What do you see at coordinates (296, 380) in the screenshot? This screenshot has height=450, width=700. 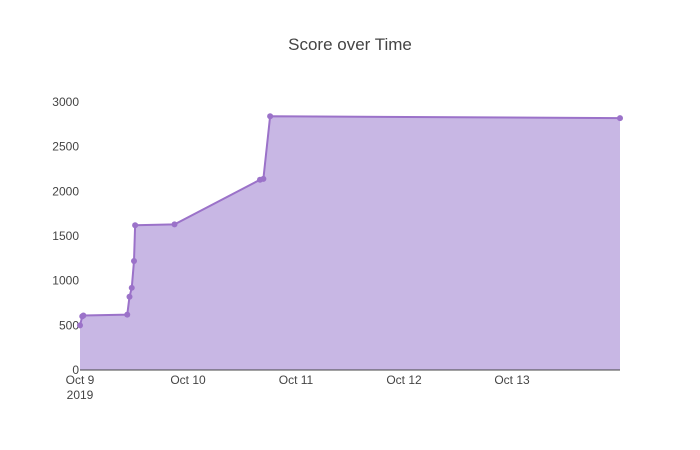 I see `x-tick-label: Oct 11` at bounding box center [296, 380].